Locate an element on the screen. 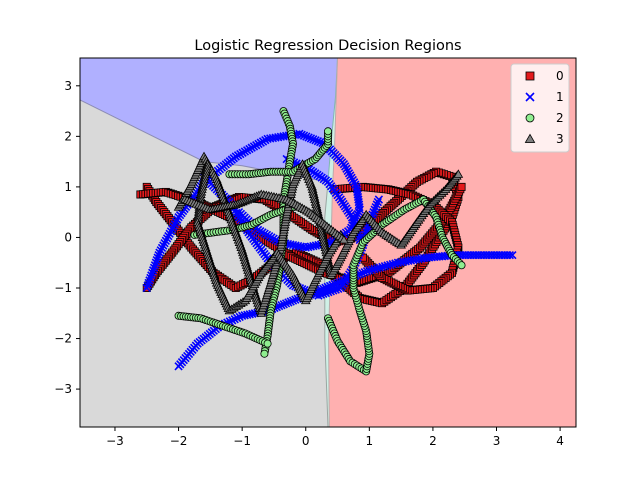 This screenshot has height=480, width=640. legend-label: 2 is located at coordinates (560, 118).